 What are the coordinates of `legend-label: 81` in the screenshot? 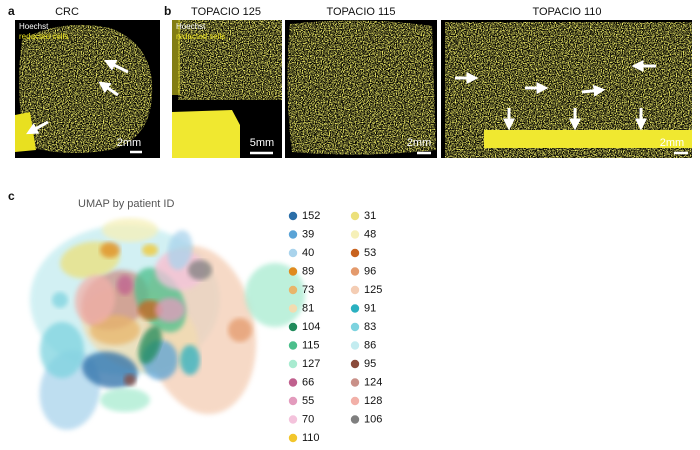 It's located at (308, 308).